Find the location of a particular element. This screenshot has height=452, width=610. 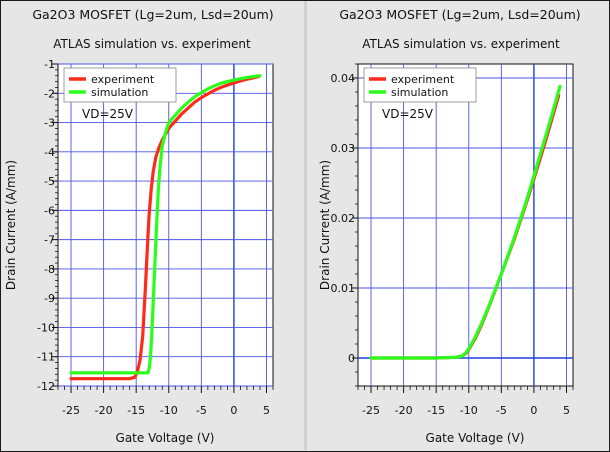

y-tick-label: 0.02 is located at coordinates (343, 218).